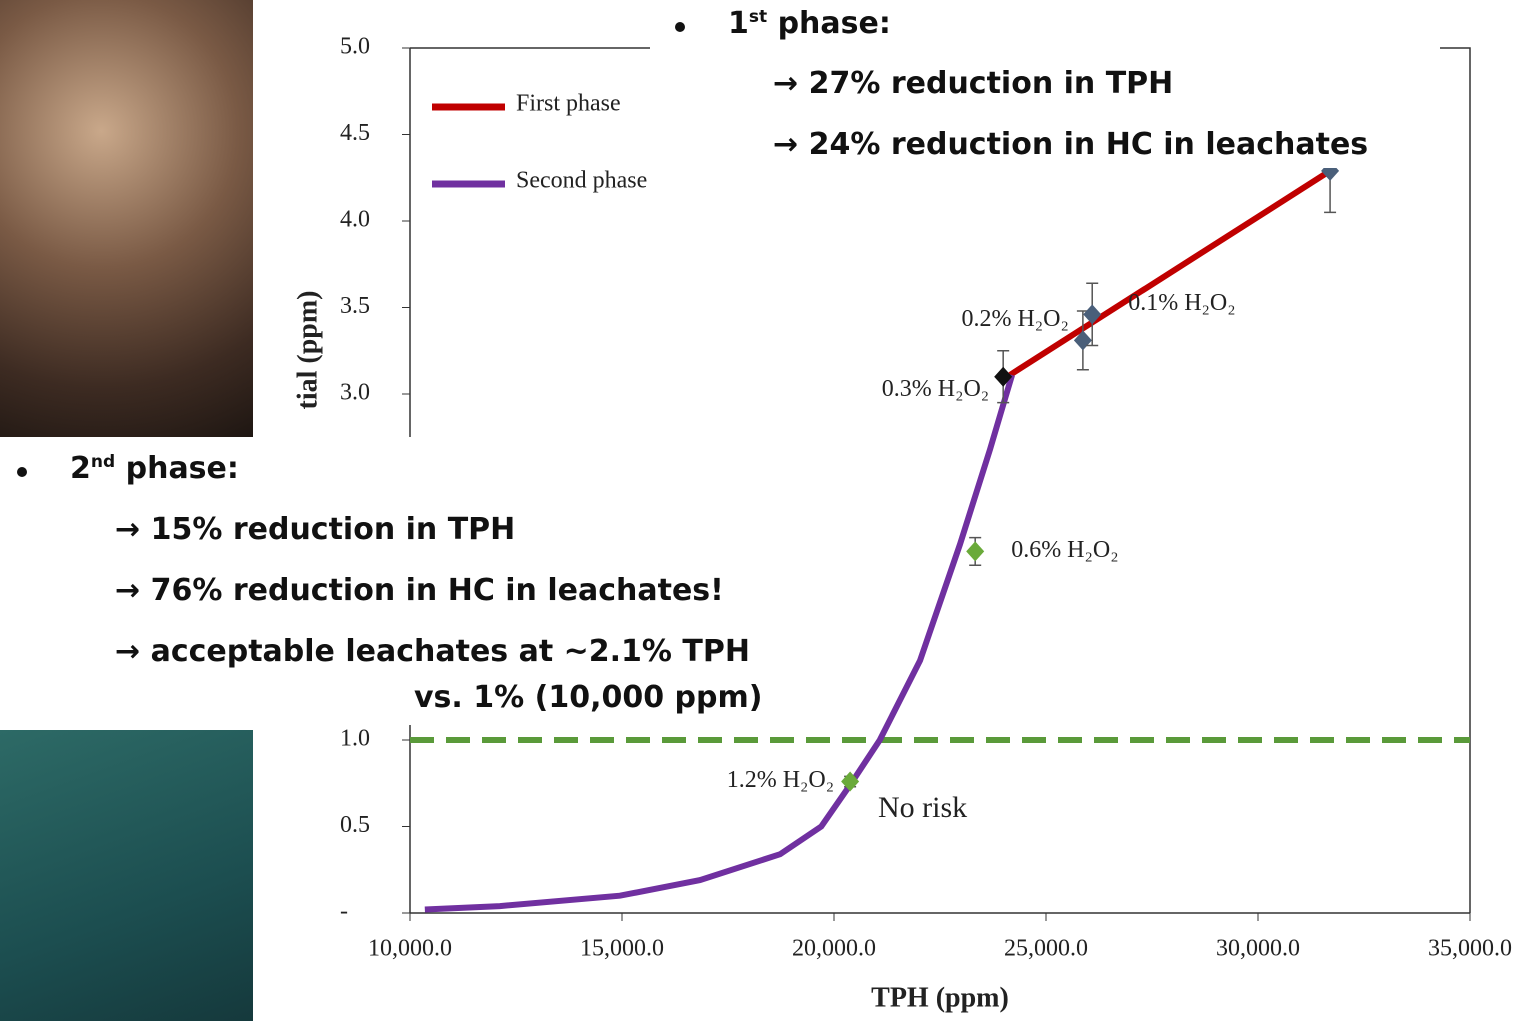 This screenshot has width=1529, height=1021. Describe the element at coordinates (780, 780) in the screenshot. I see `point-label: 1.2% H₂O₂` at that location.